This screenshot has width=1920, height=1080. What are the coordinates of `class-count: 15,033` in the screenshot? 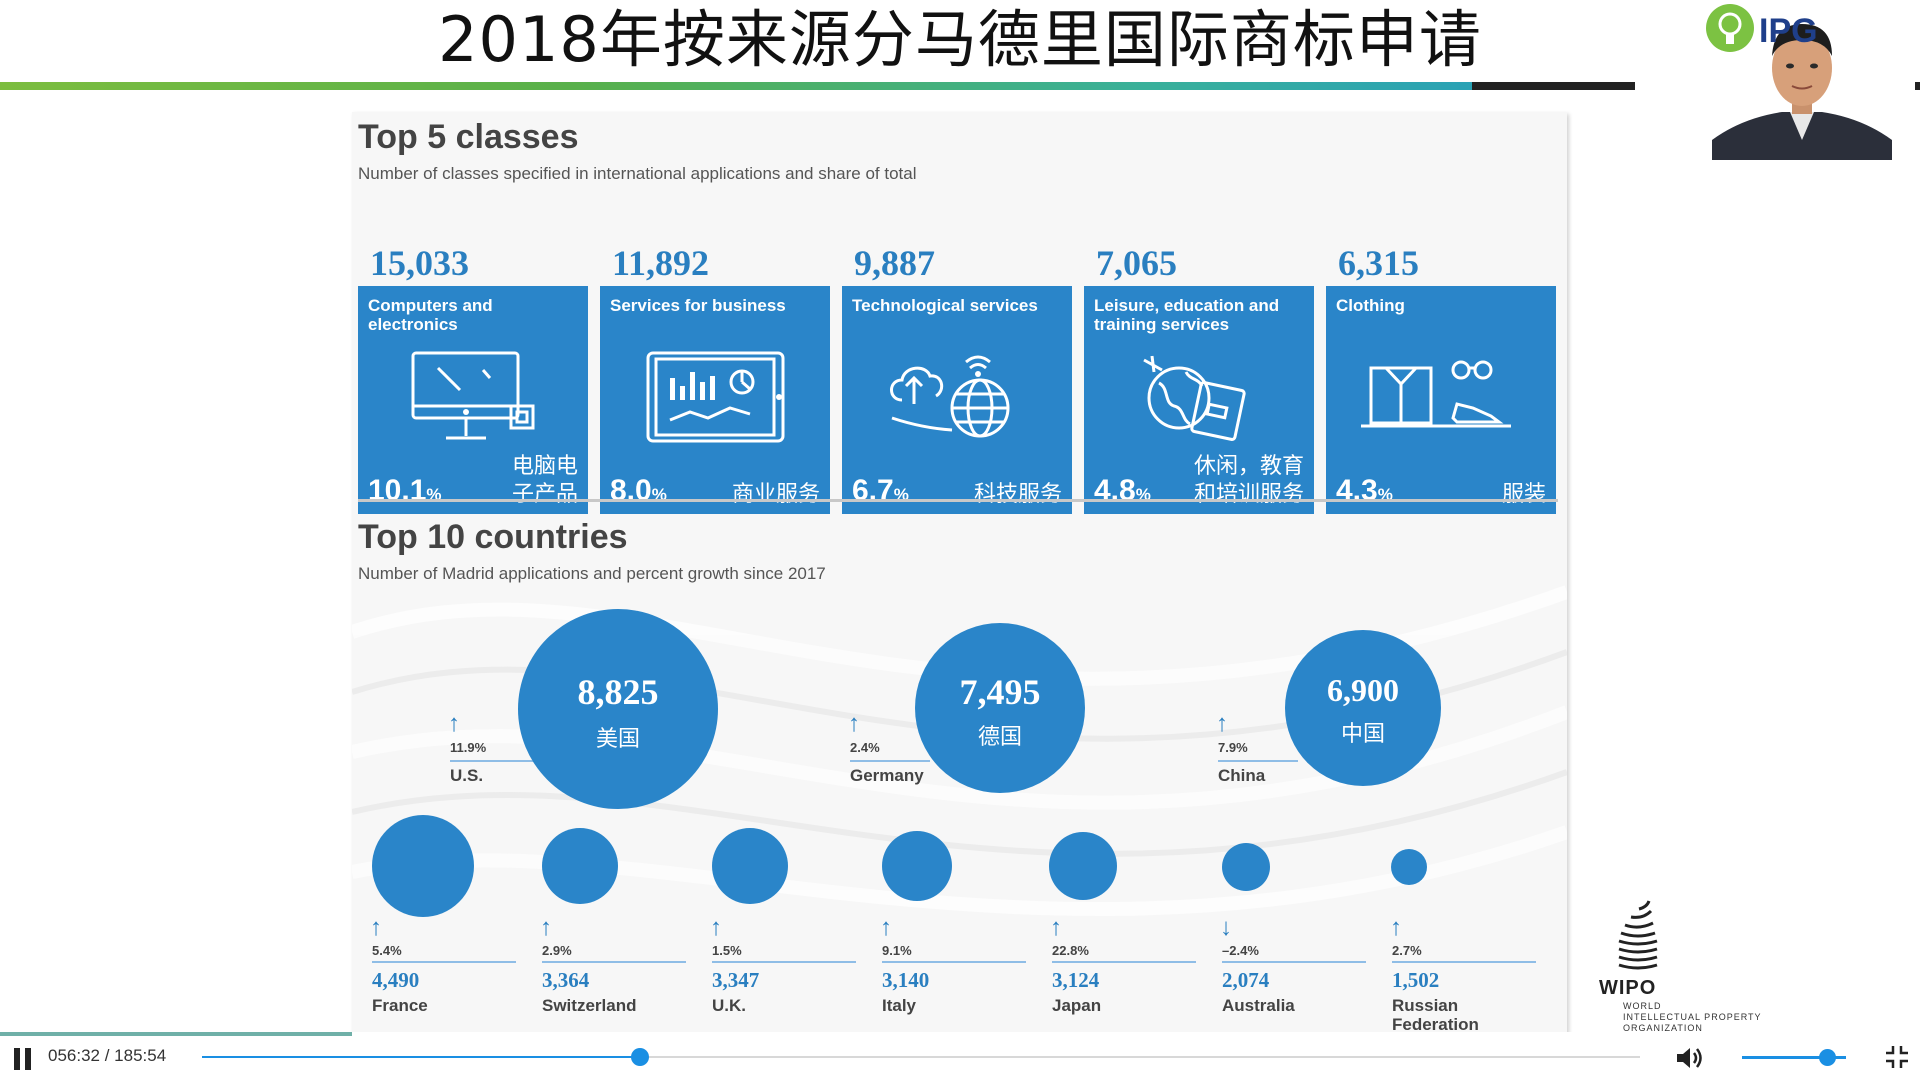 It's located at (419, 263).